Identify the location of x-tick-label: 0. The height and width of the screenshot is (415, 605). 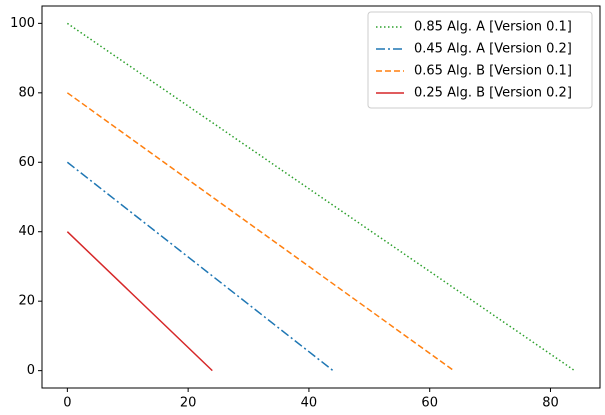
(67, 403).